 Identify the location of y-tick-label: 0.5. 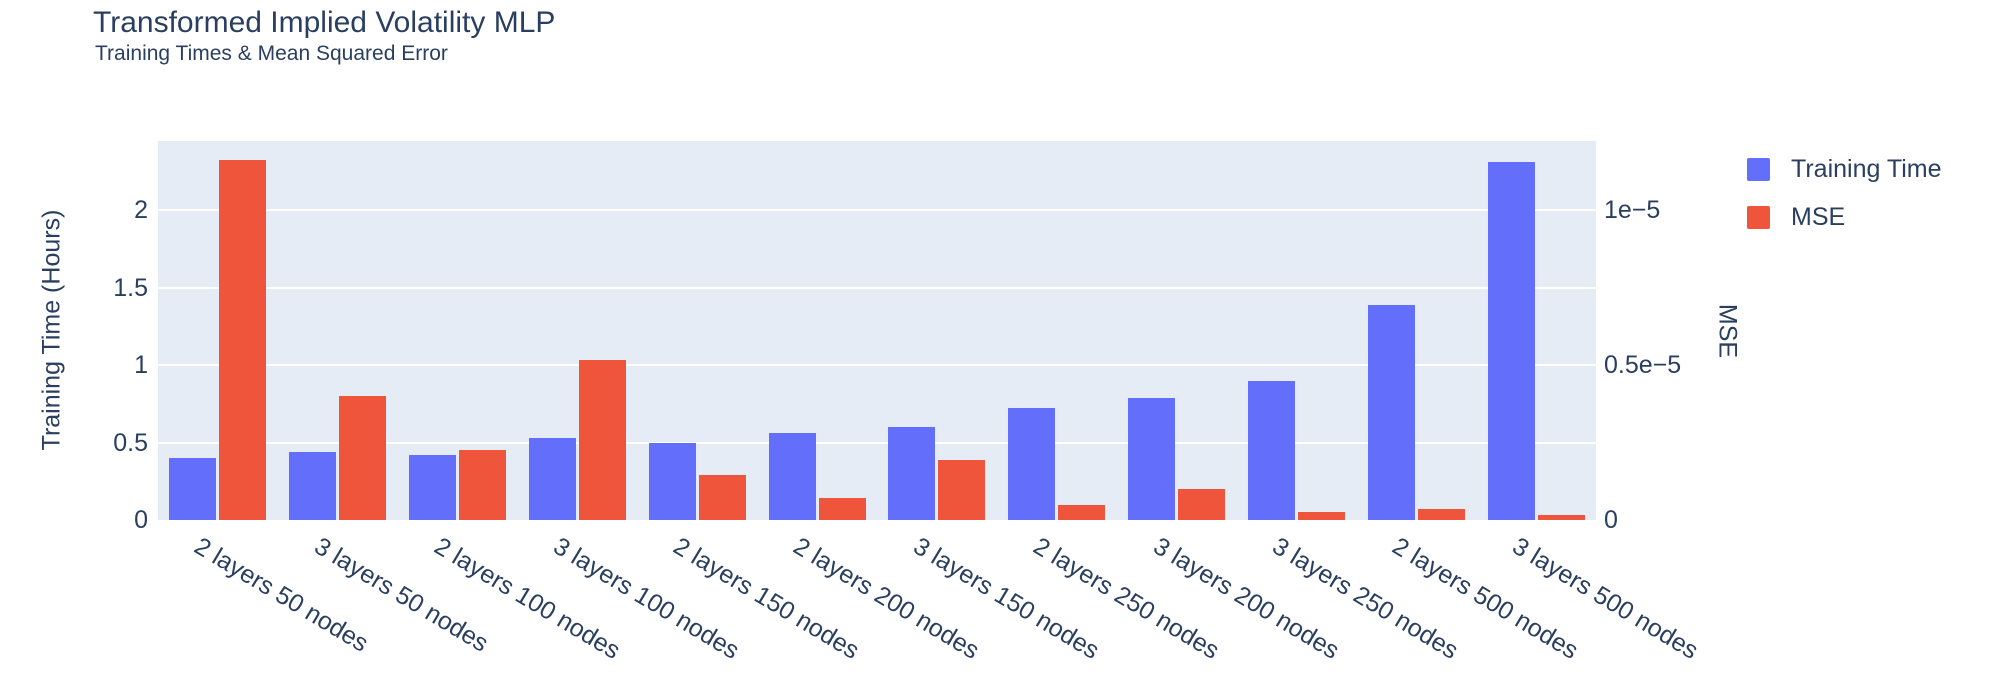
(130, 442).